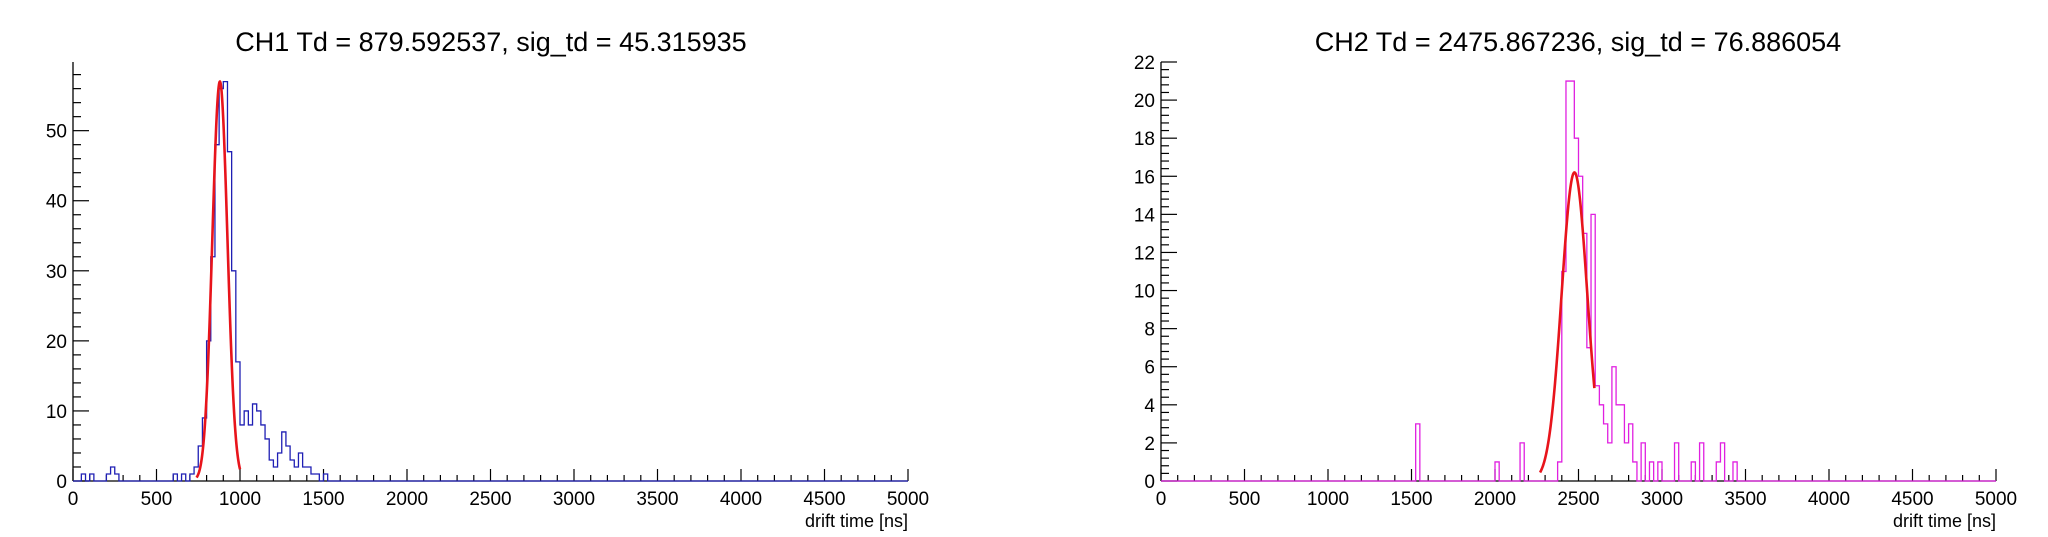 Image resolution: width=2048 pixels, height=537 pixels. What do you see at coordinates (1145, 215) in the screenshot?
I see `y-tick-label: 14` at bounding box center [1145, 215].